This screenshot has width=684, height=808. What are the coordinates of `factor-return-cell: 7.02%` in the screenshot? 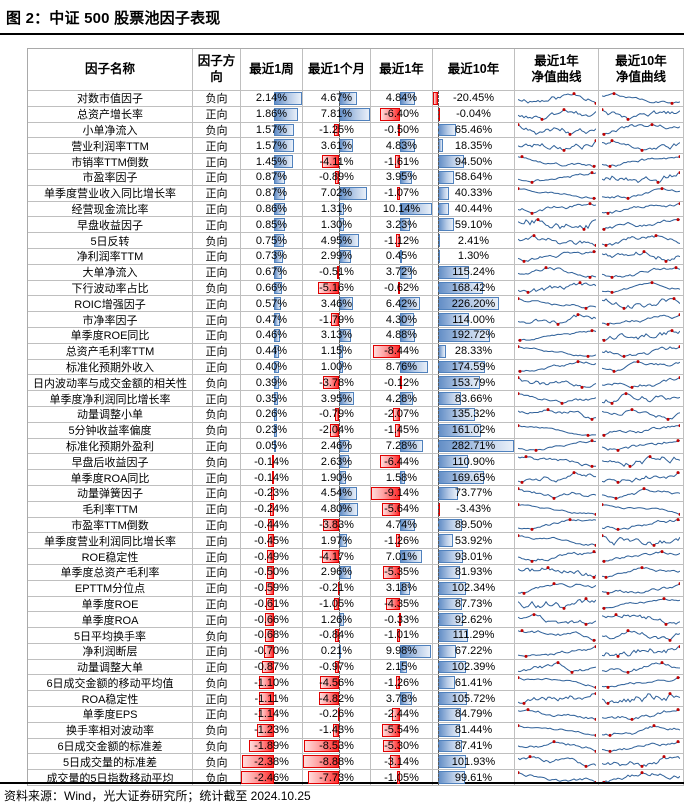 It's located at (337, 193).